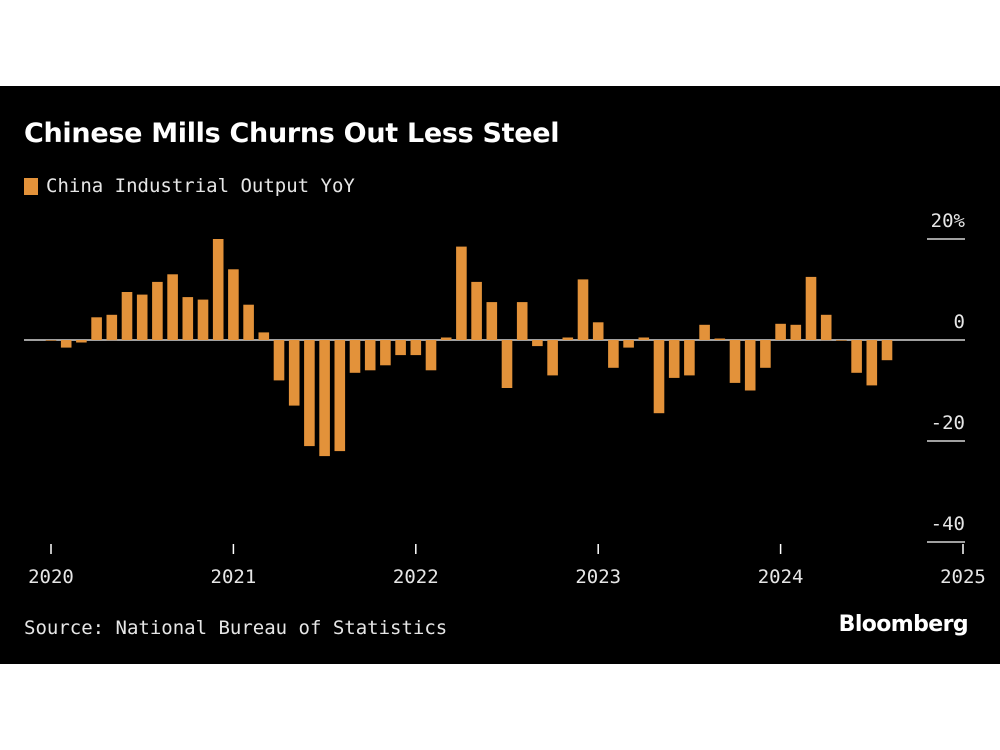 The width and height of the screenshot is (1000, 750). What do you see at coordinates (946, 376) in the screenshot?
I see `y-axis: 20% 0 -20 -40` at bounding box center [946, 376].